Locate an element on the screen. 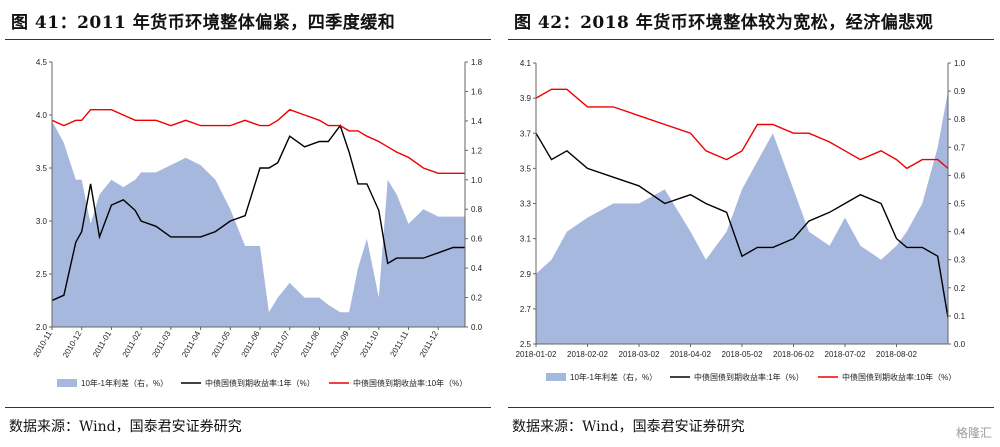  right-tick-label: 1.8 is located at coordinates (477, 62).